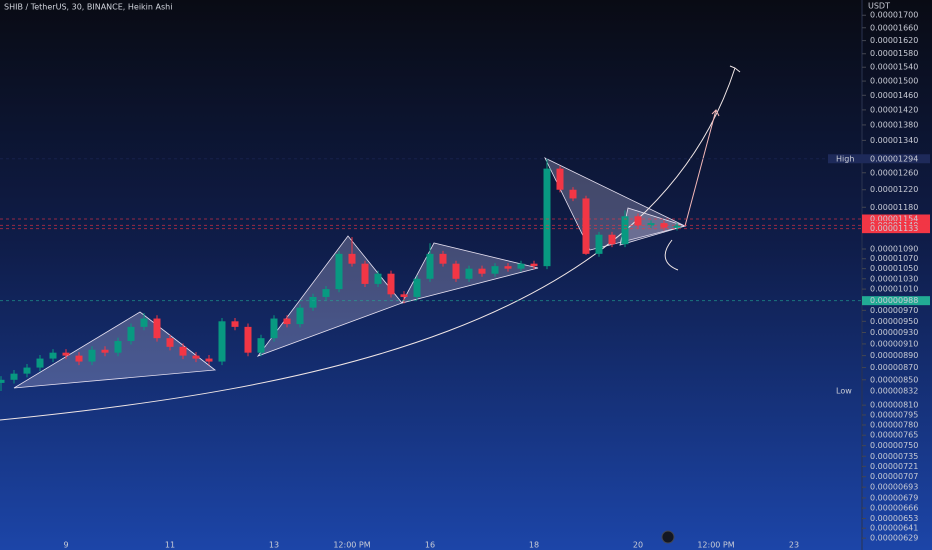 This screenshot has height=550, width=932. I want to click on y-tick-label: 0.00000930, so click(894, 332).